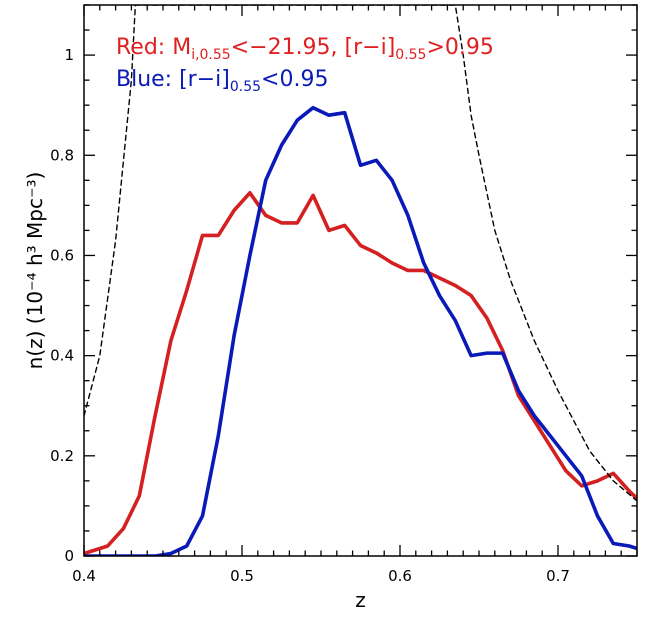 The height and width of the screenshot is (617, 649). What do you see at coordinates (400, 576) in the screenshot?
I see `x-tick-label: 0.6` at bounding box center [400, 576].